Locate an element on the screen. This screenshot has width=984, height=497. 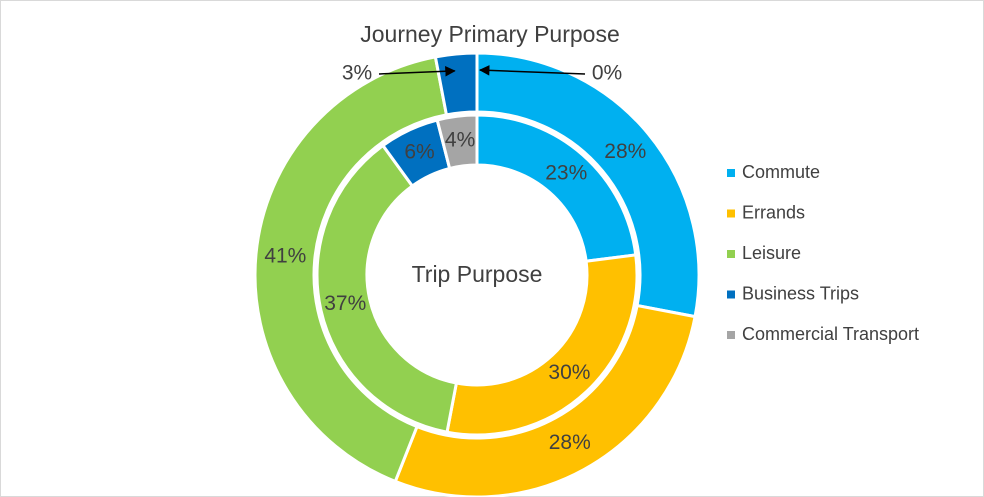
legend-label: Errands is located at coordinates (773, 212).